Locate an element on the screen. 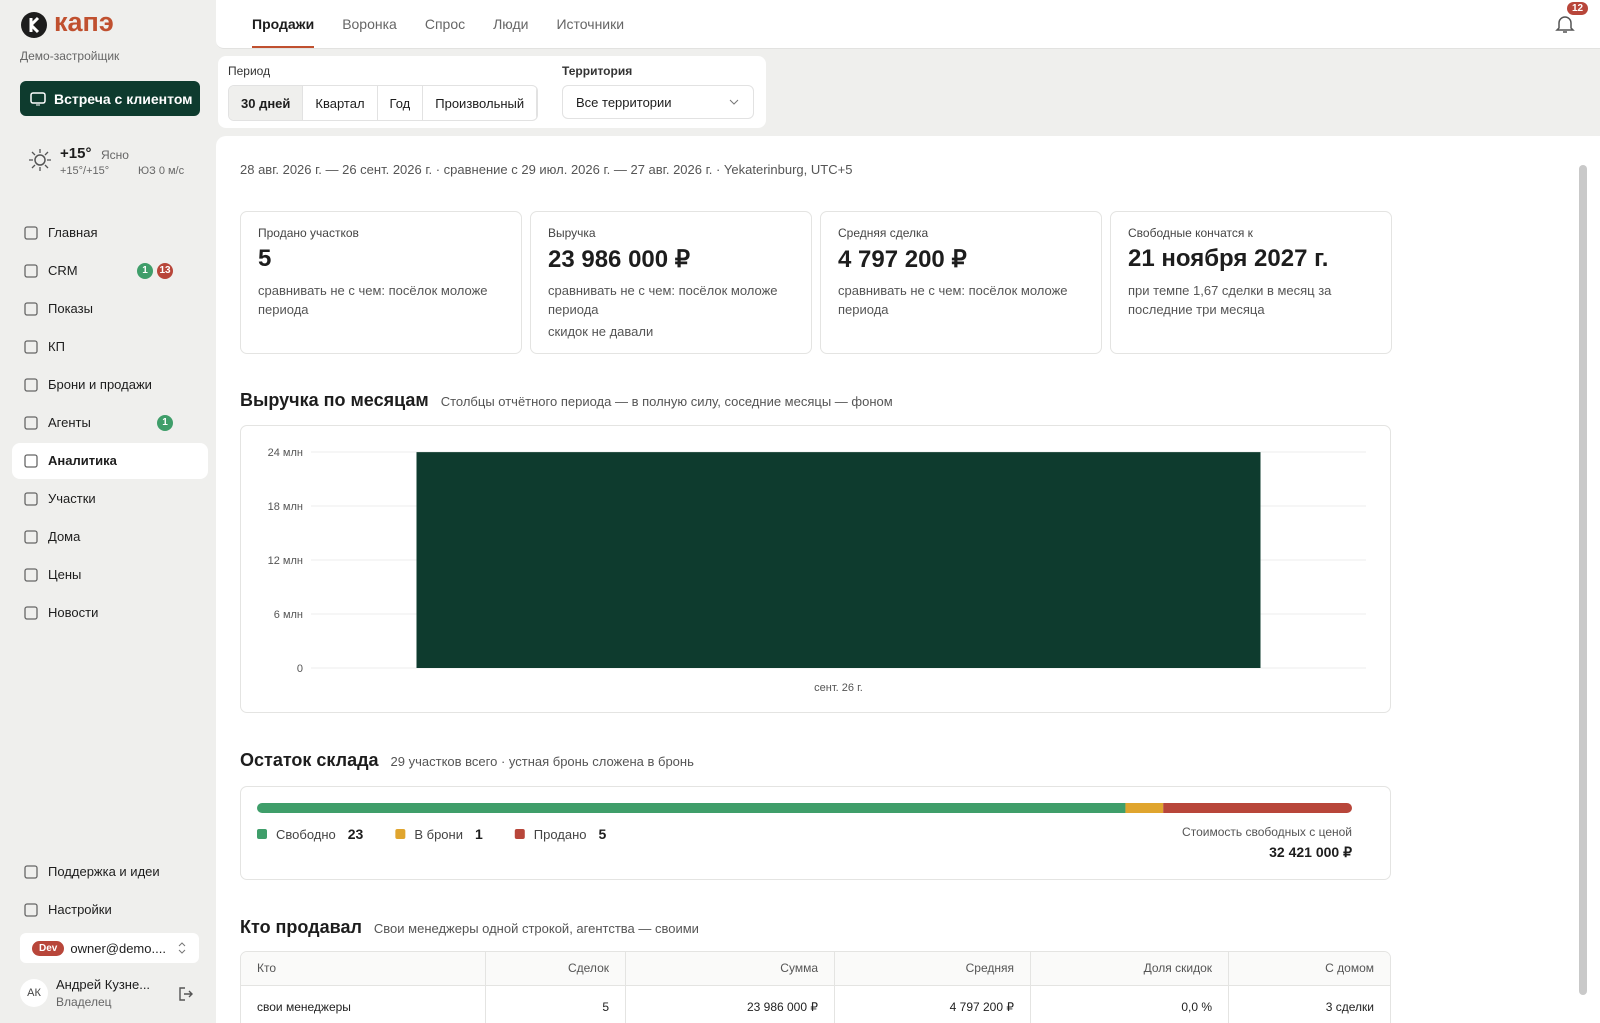 This screenshot has height=1023, width=1600. nav-label: Аналитика is located at coordinates (82, 460).